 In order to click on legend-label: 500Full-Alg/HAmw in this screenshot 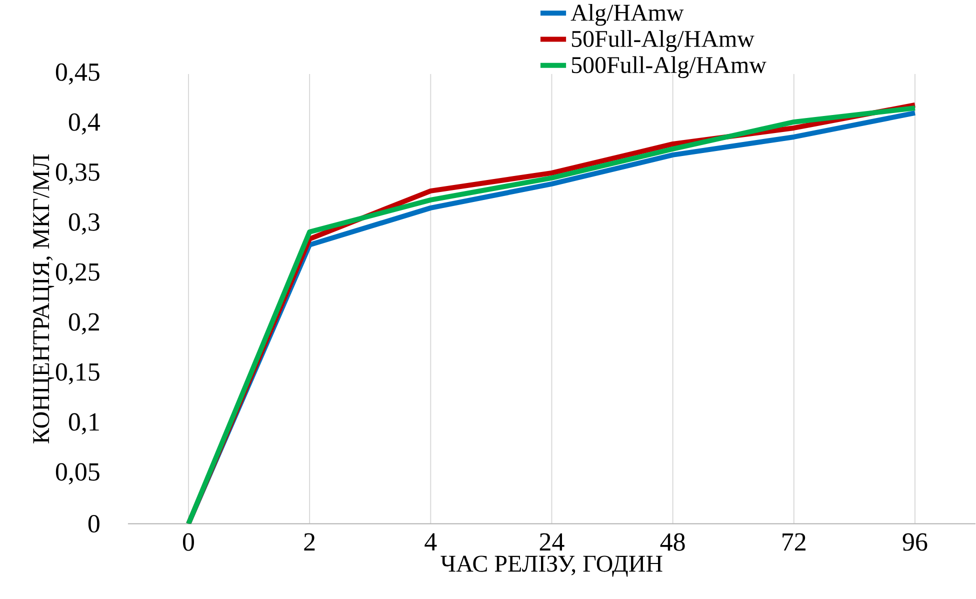, I will do `click(669, 67)`.